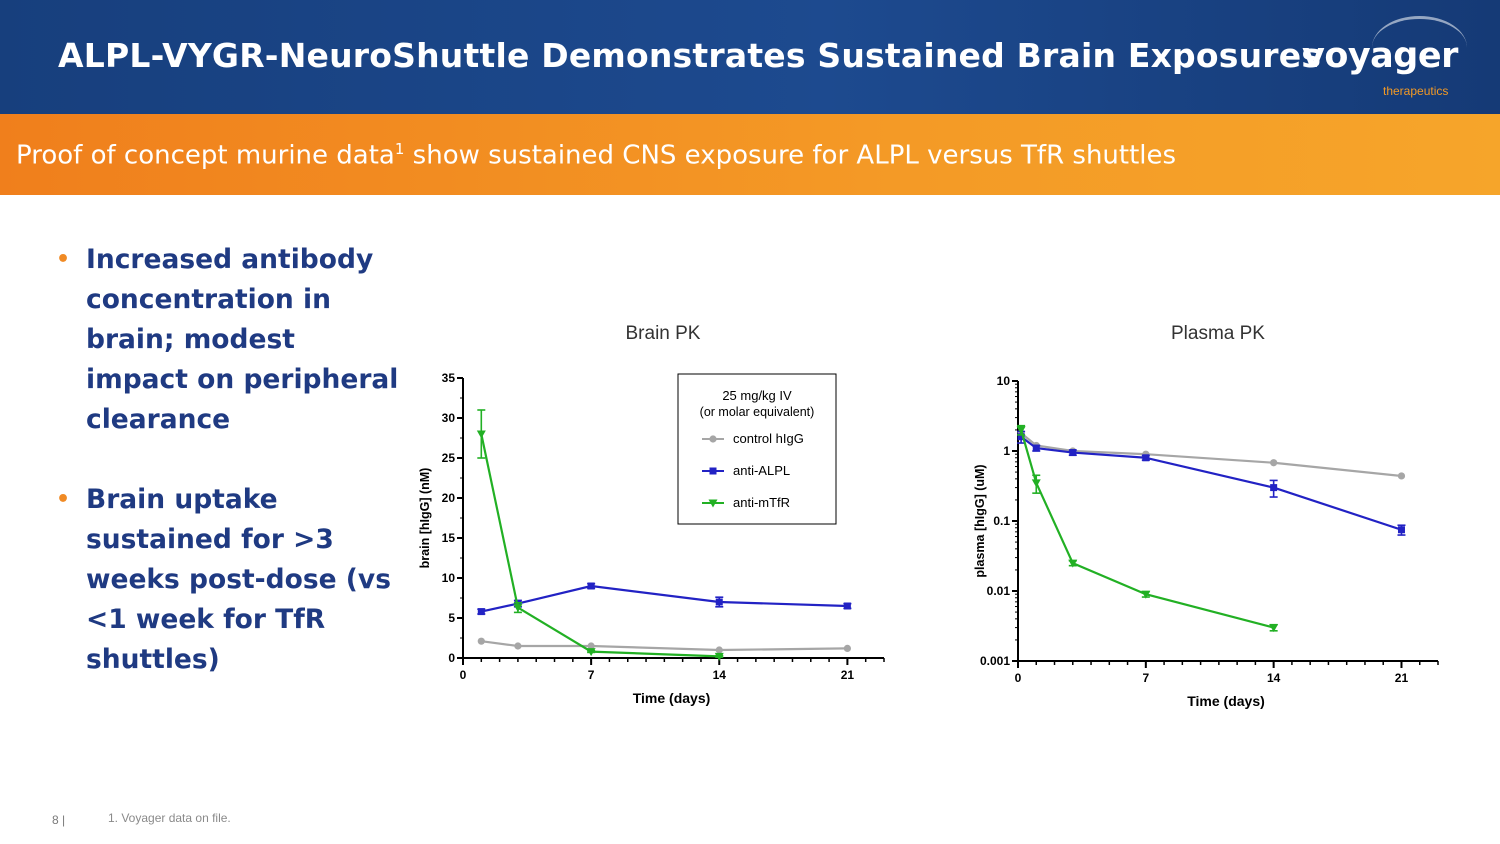  I want to click on y-tick-label: 15, so click(449, 538).